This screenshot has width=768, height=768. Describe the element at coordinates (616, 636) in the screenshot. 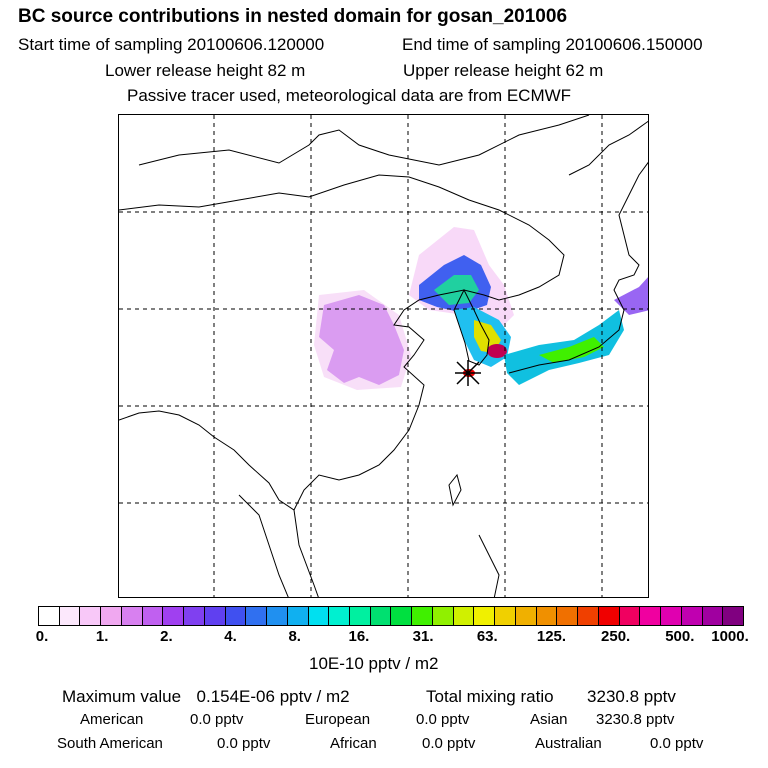

I see `colorbar-tick-label: 250.` at that location.